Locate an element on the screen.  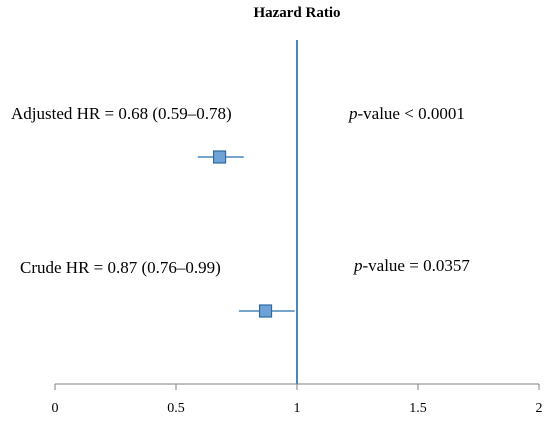
x-tick-label: 0.5 is located at coordinates (176, 408).